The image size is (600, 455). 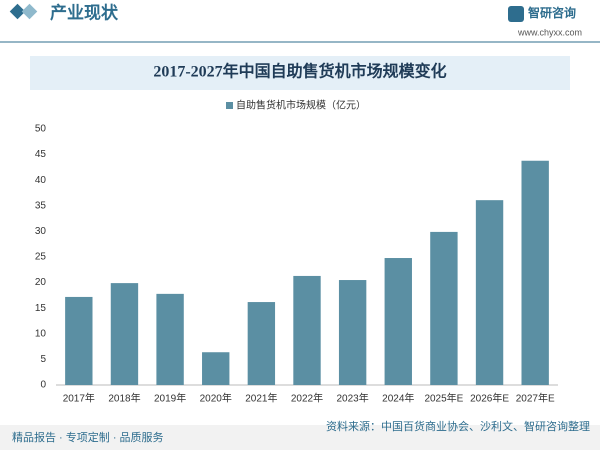 What do you see at coordinates (353, 398) in the screenshot?
I see `x-tick-label: 2023年` at bounding box center [353, 398].